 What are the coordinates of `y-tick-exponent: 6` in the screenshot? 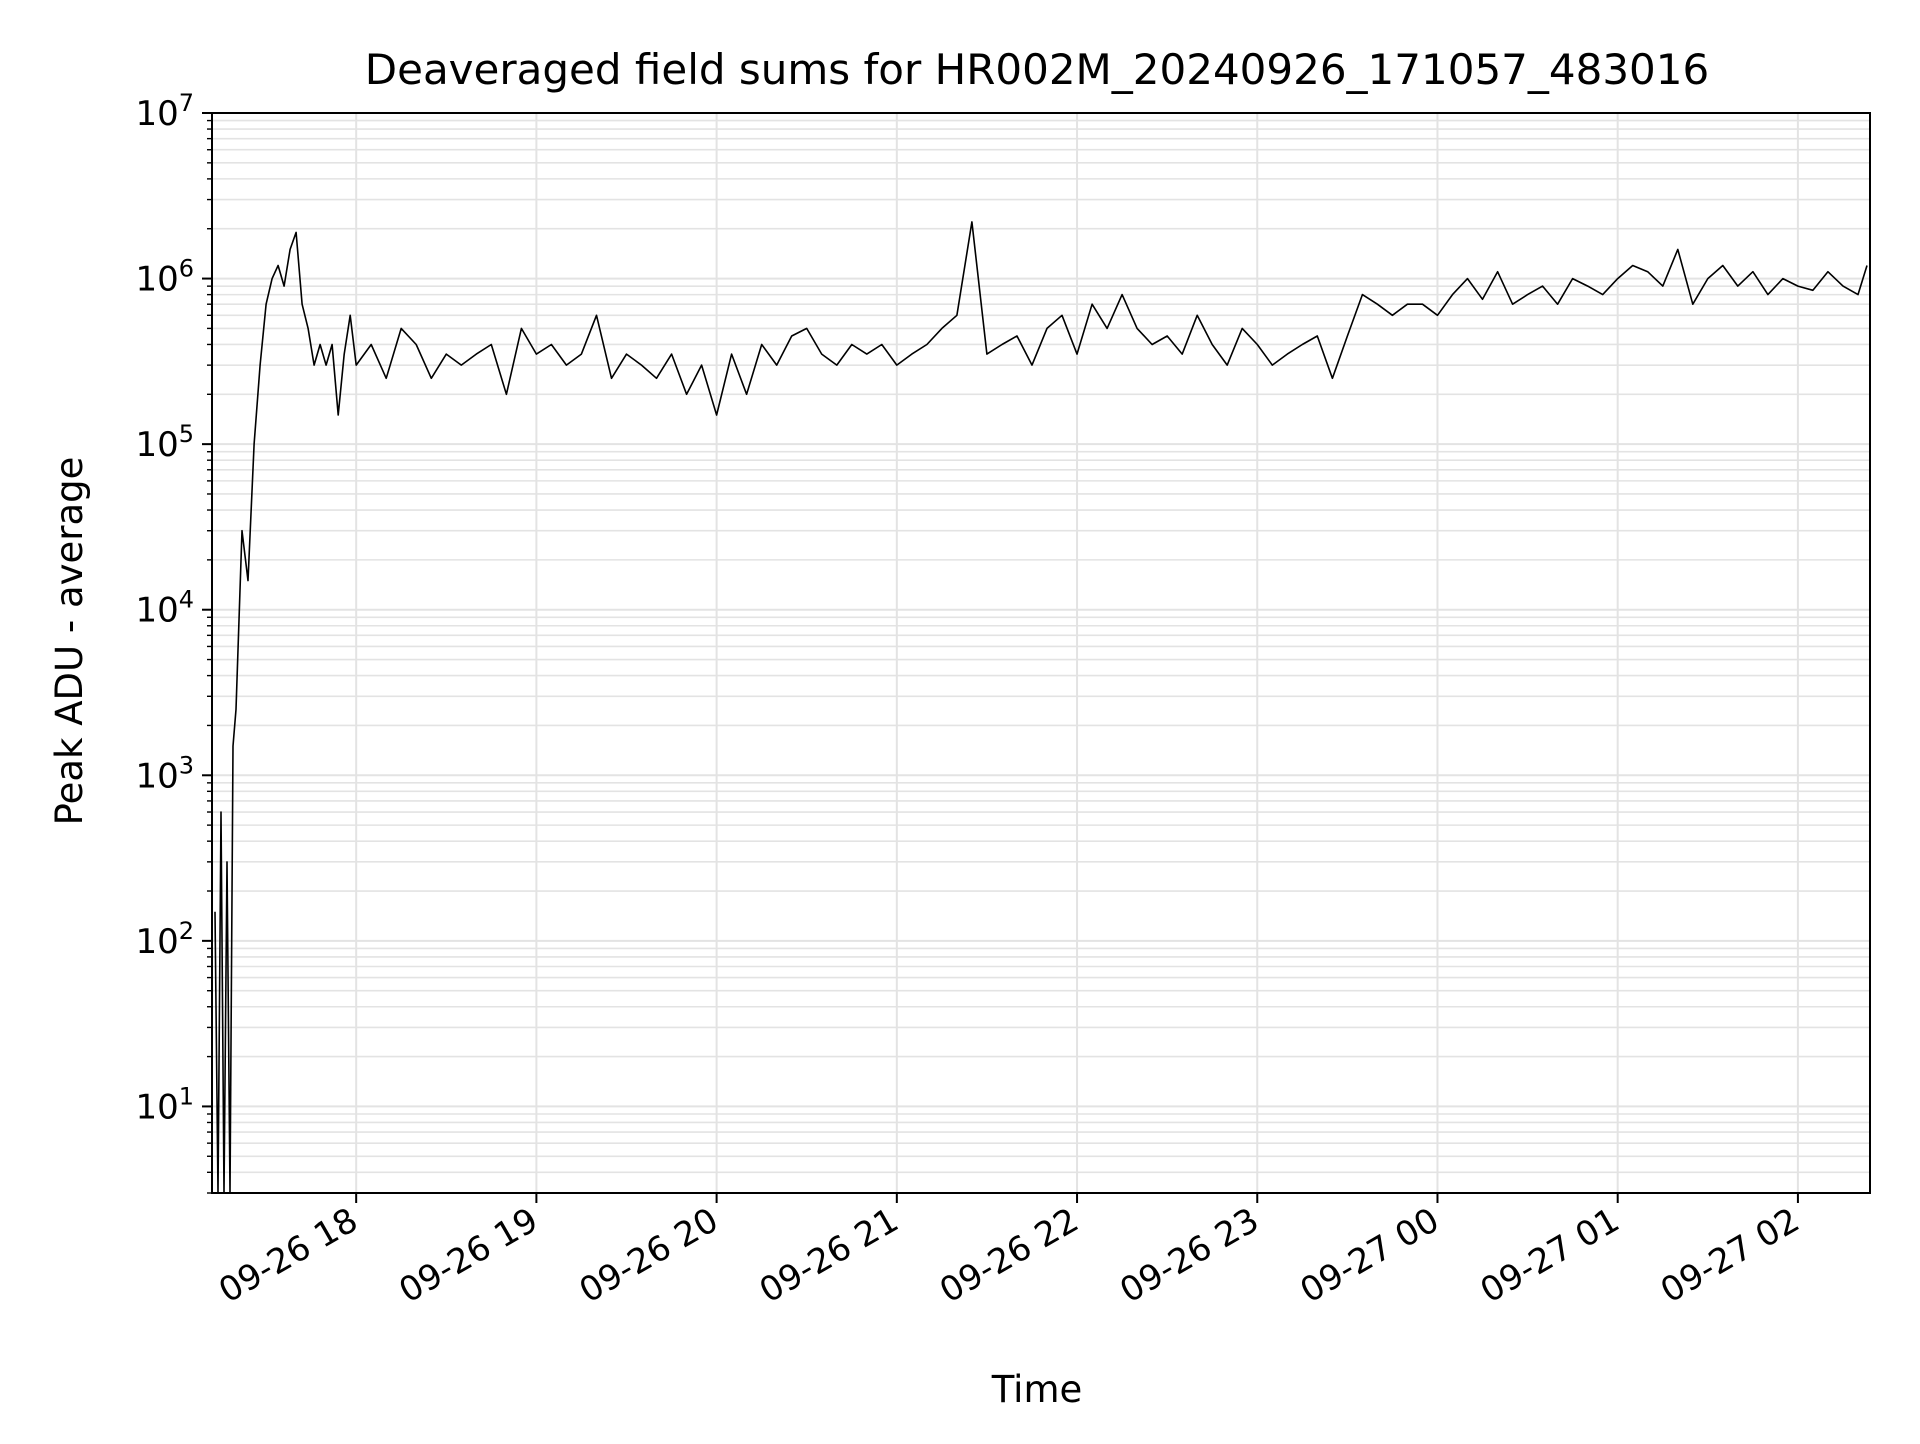 It's located at (186, 269).